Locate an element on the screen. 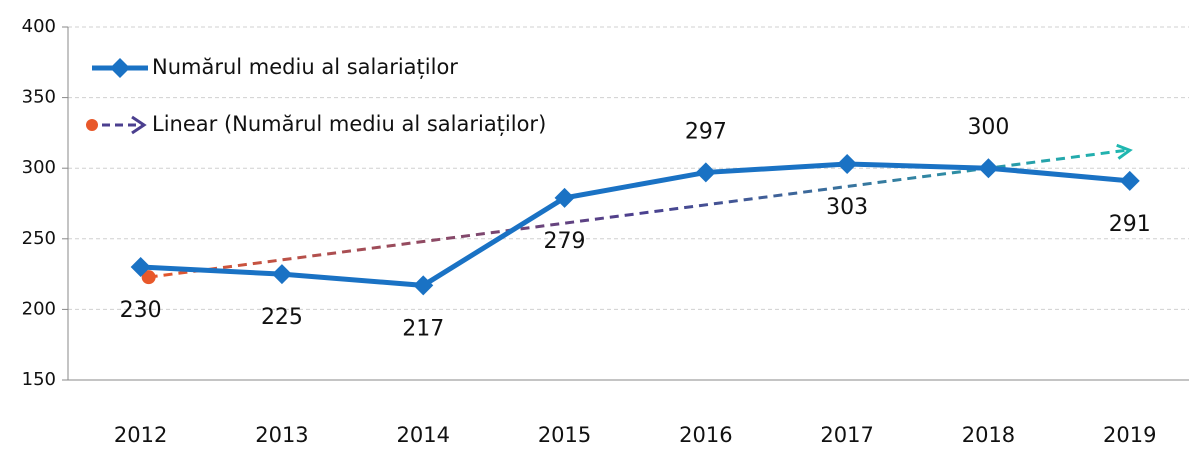 This screenshot has height=452, width=1189. data-label: 225 is located at coordinates (282, 317).